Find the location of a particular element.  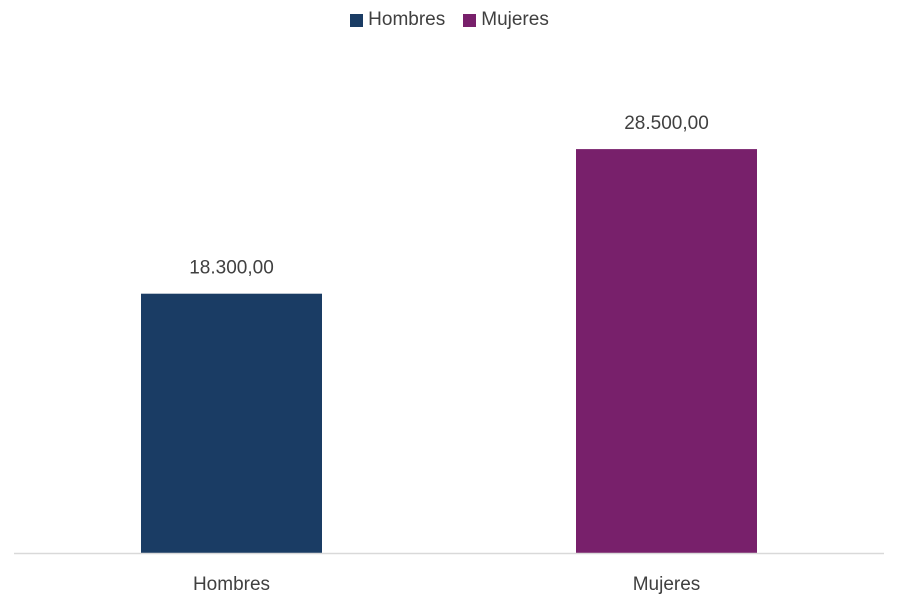

data-label-mujeres: 28.500,00 is located at coordinates (666, 123).